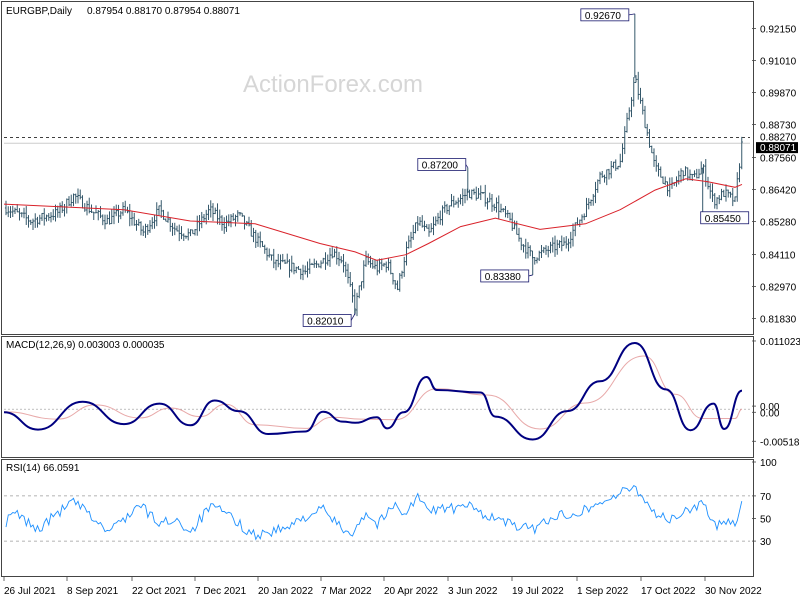  I want to click on macd-tick-label: -0.005182, so click(780, 442).